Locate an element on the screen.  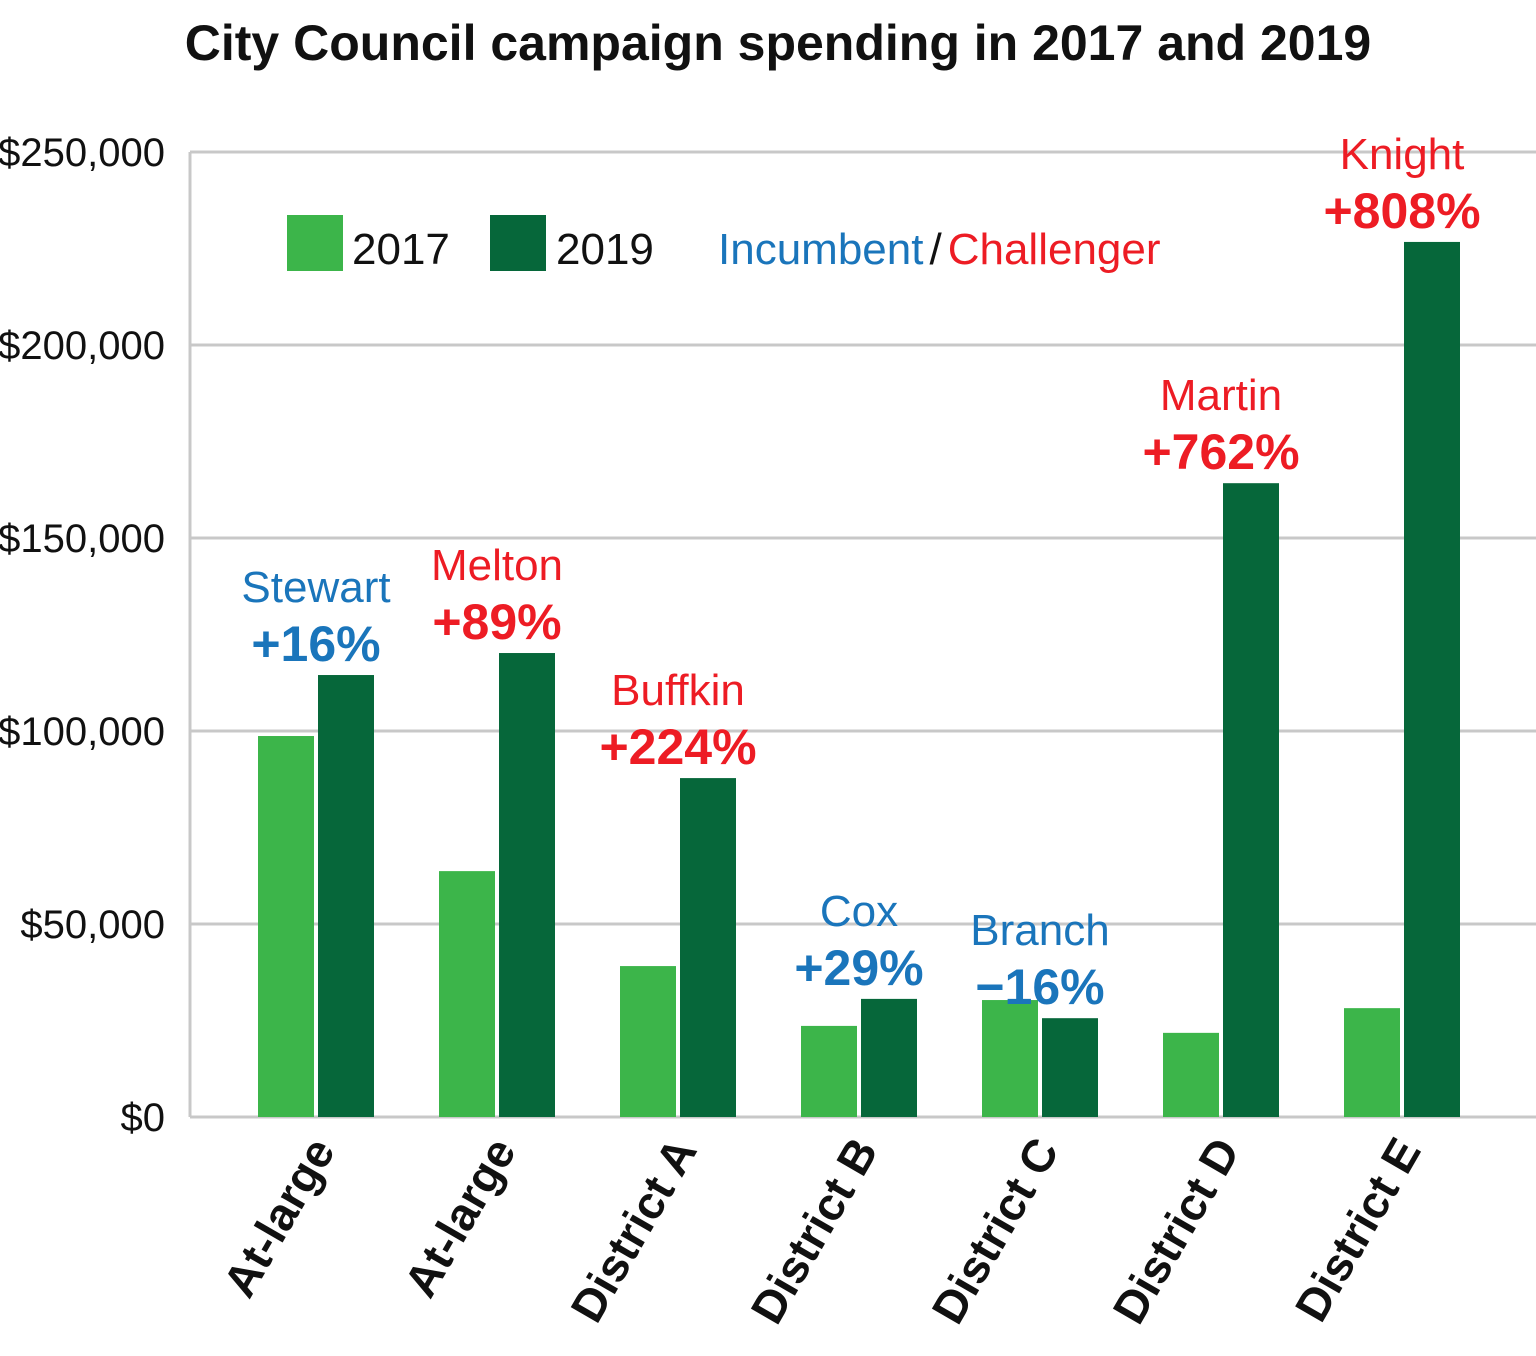
percent-change-label: +29% is located at coordinates (858, 968).